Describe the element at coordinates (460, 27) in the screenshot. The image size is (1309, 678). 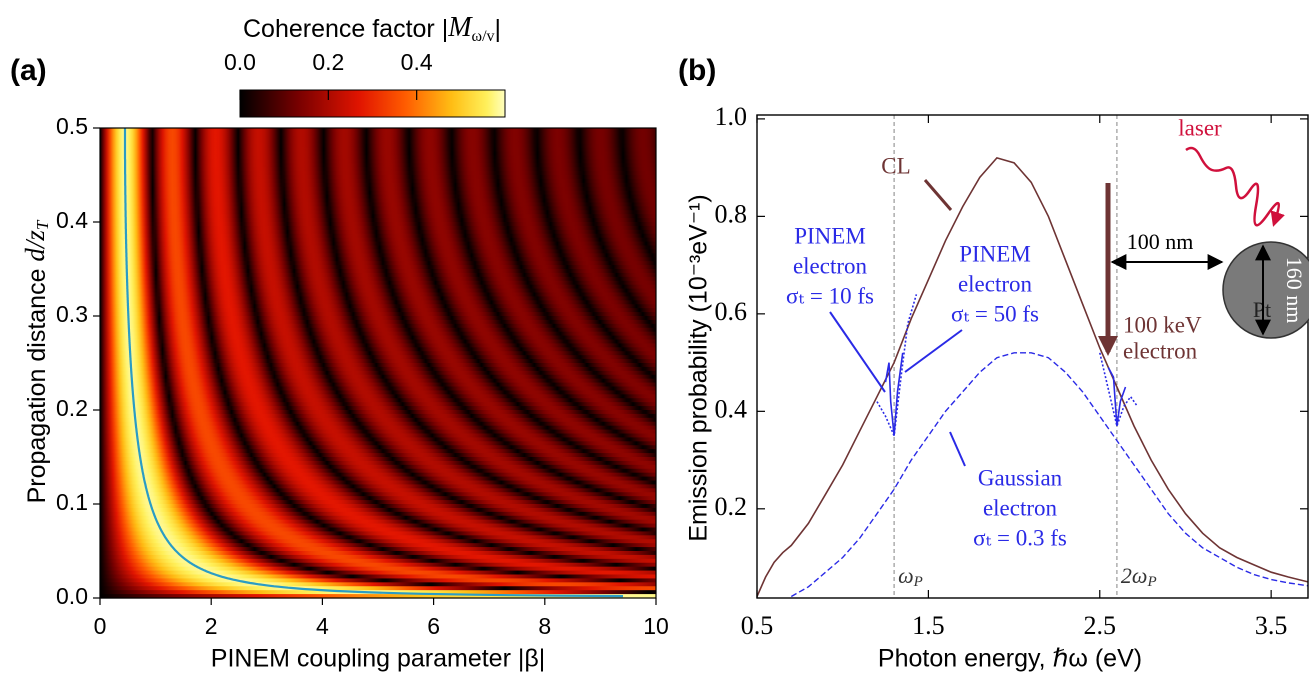
I see `colorbar-label-symbol: M` at that location.